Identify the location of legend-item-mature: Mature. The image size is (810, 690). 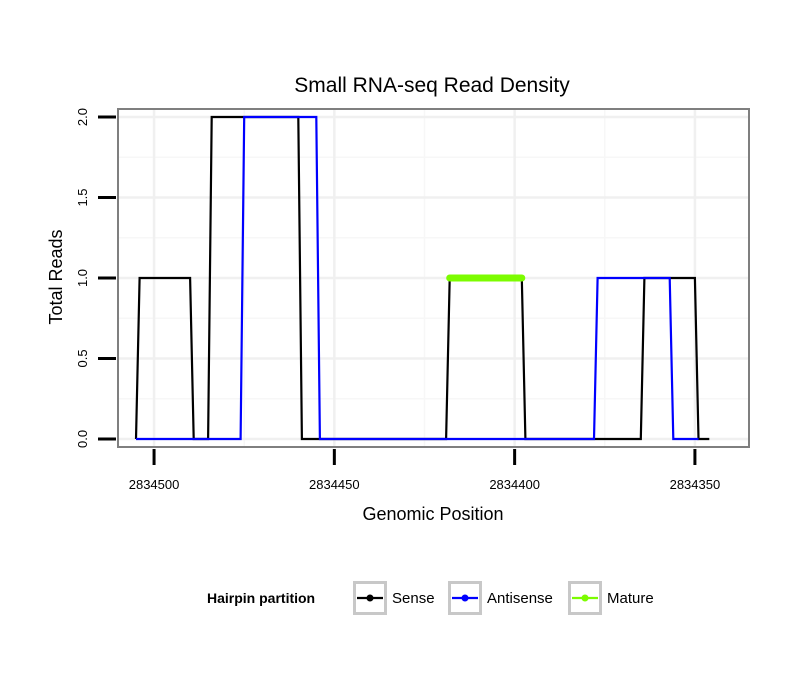
(611, 598).